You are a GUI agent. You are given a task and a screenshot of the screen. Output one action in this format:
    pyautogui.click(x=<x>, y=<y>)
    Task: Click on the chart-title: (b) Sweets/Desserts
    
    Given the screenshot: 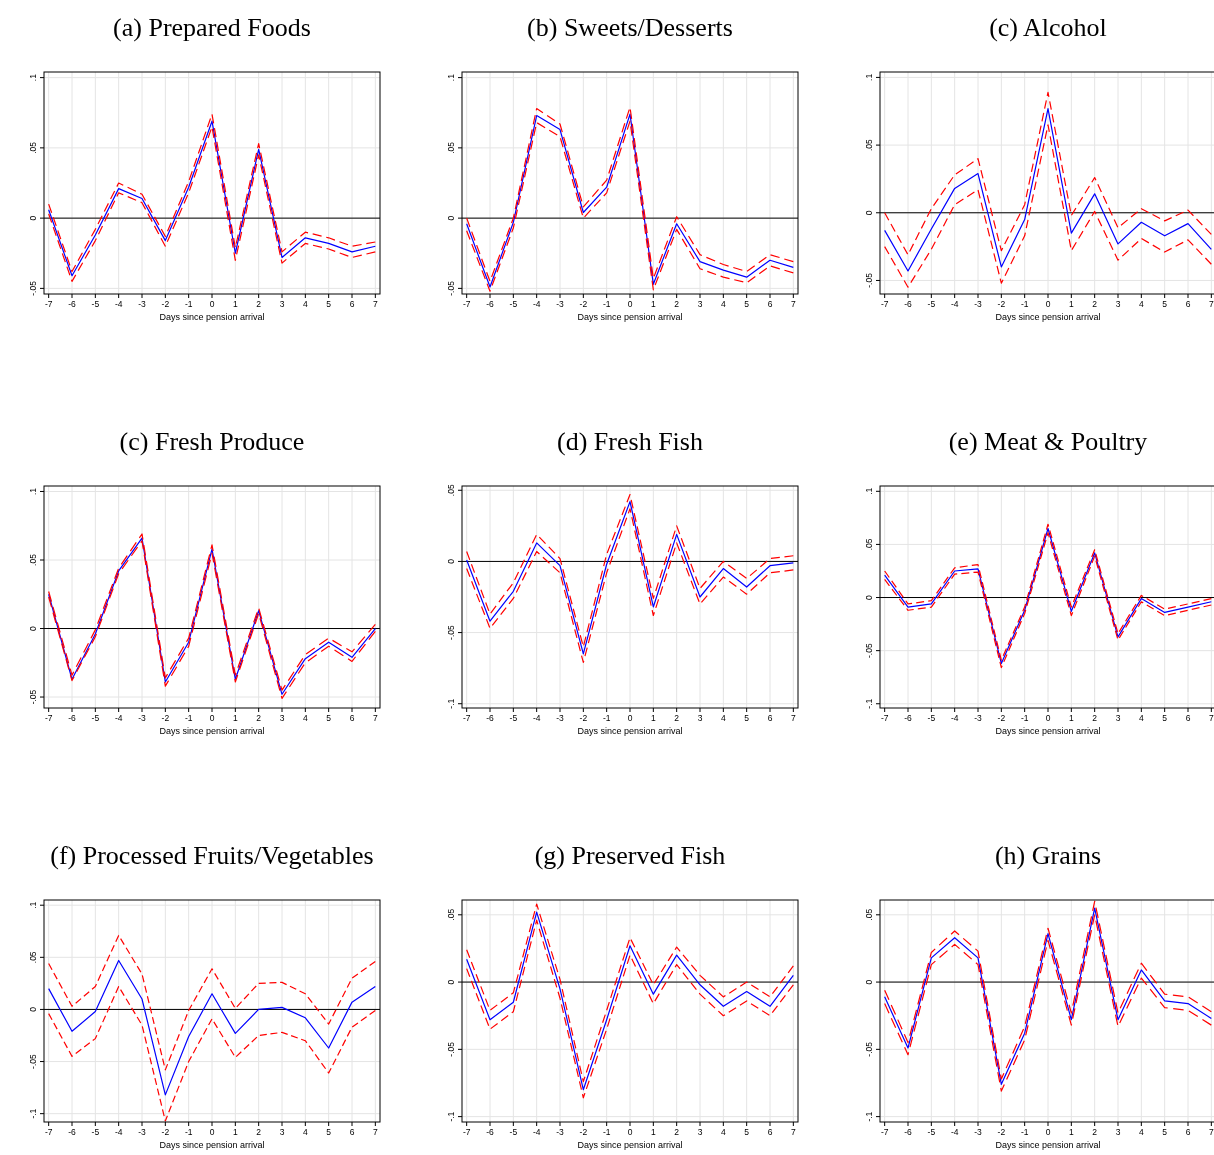 What is the action you would take?
    pyautogui.click(x=630, y=27)
    